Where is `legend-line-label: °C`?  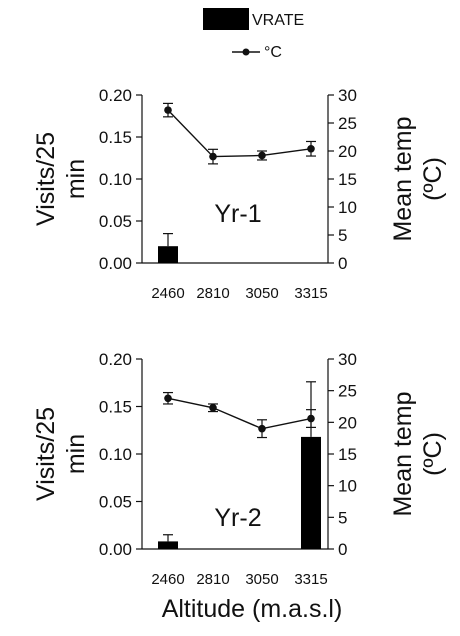
legend-line-label: °C is located at coordinates (273, 52).